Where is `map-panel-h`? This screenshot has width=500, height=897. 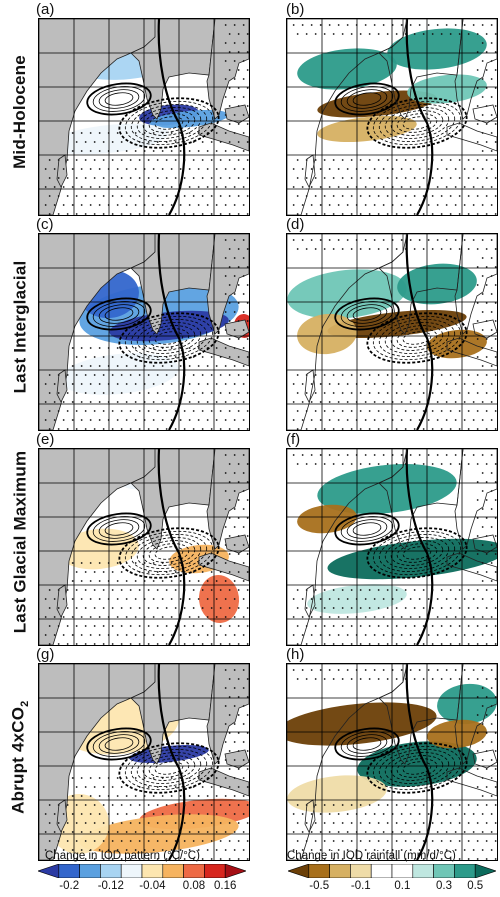 map-panel-h is located at coordinates (392, 762).